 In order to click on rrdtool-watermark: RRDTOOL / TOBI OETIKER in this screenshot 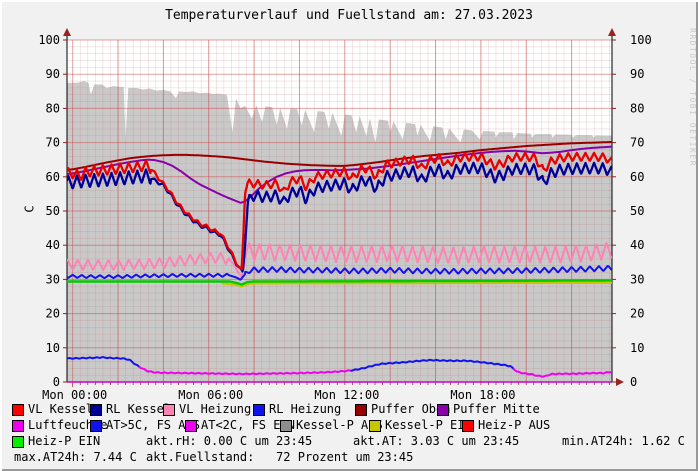, I will do `click(692, 97)`.